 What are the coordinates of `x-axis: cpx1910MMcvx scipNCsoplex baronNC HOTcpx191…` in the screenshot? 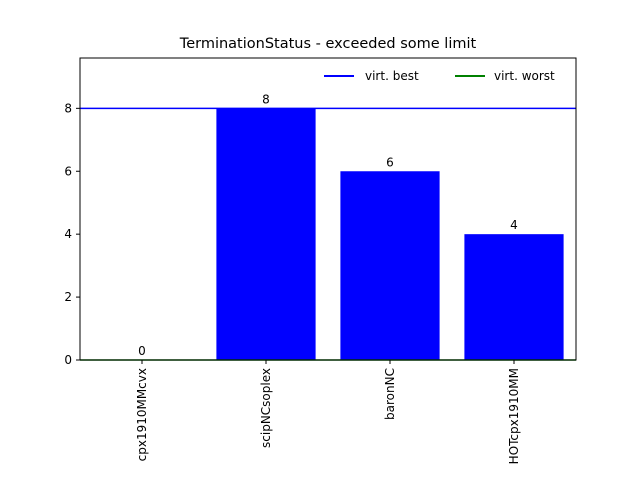 It's located at (328, 412).